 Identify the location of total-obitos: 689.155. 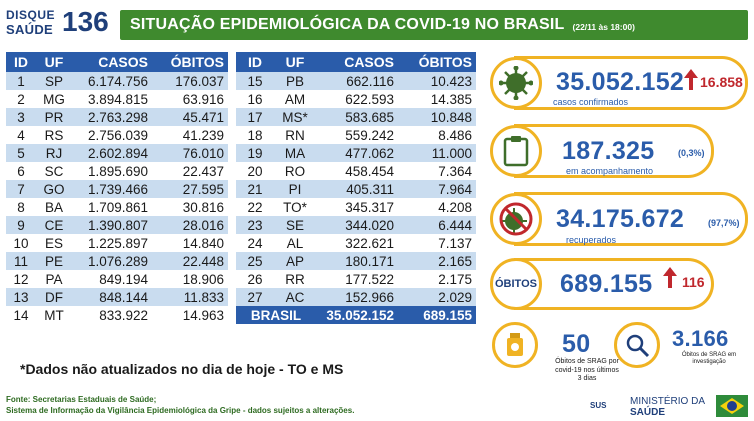
(437, 315).